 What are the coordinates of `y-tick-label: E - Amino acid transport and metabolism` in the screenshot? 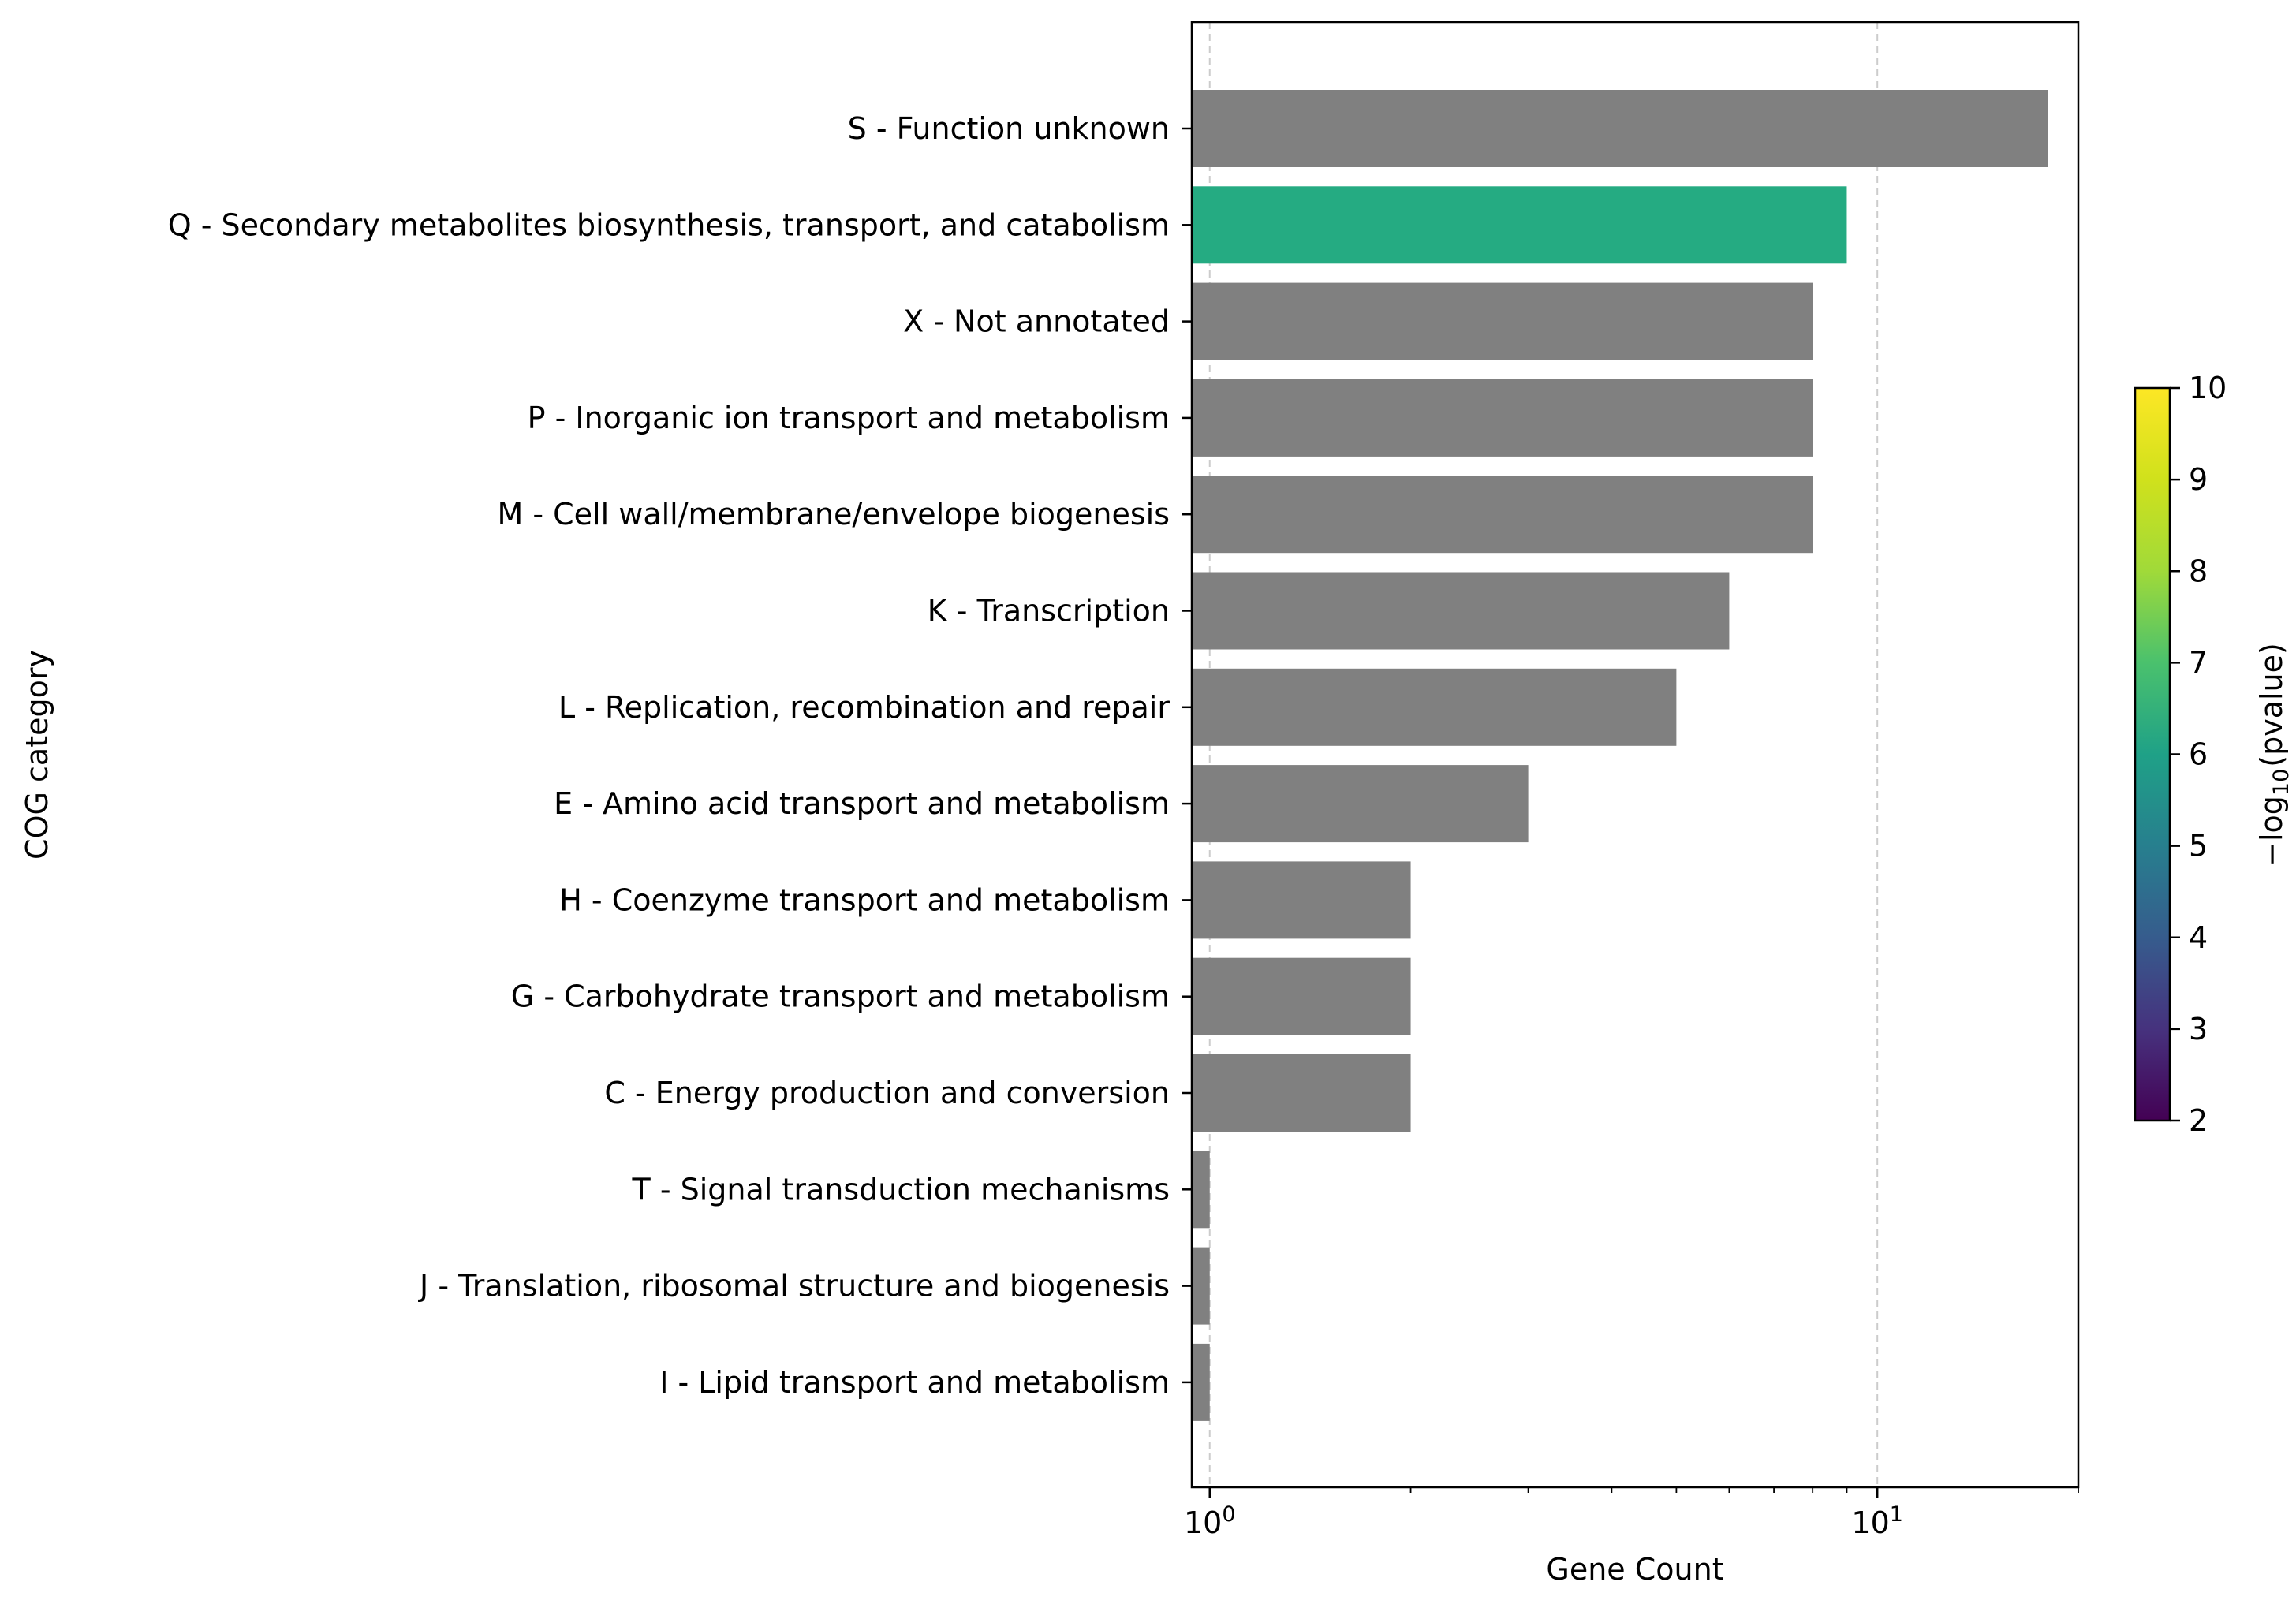 It's located at (862, 803).